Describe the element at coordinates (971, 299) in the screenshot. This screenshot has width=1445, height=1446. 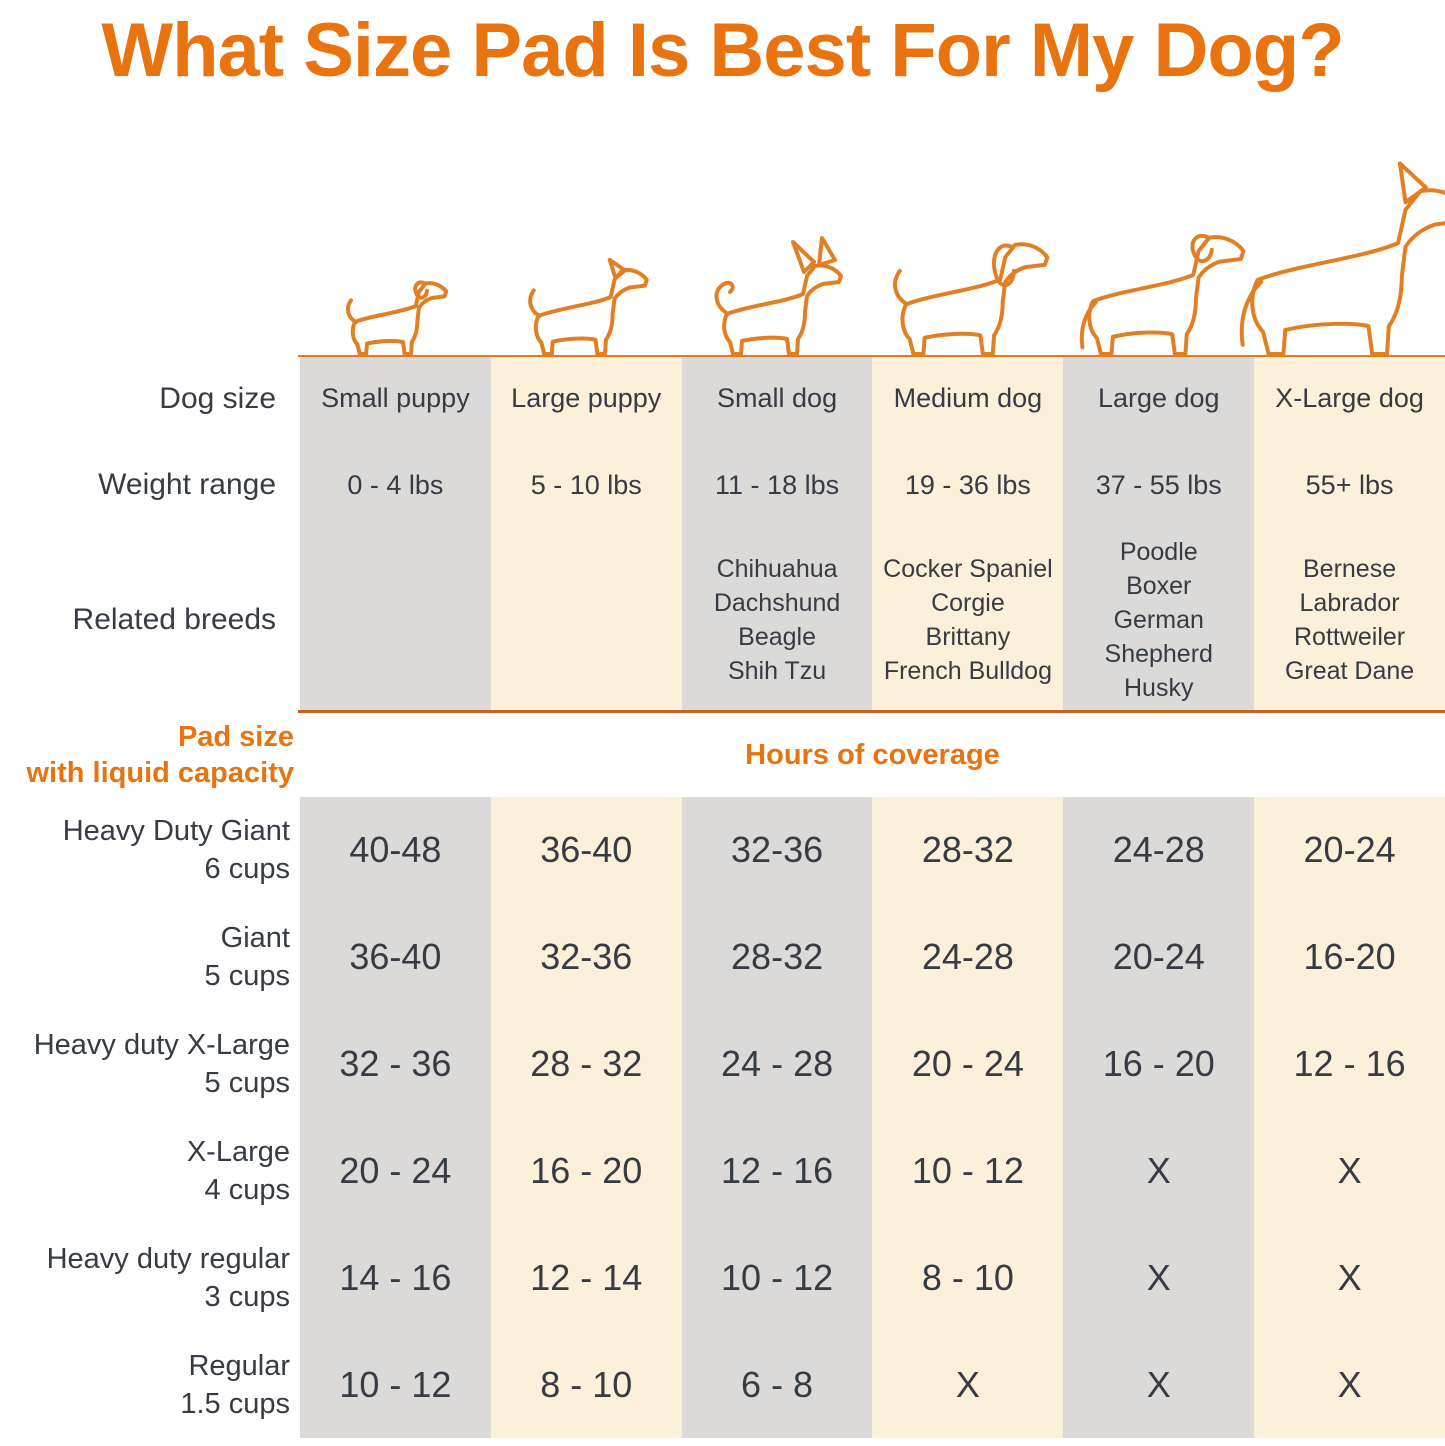
I see `medium-dog-icon` at that location.